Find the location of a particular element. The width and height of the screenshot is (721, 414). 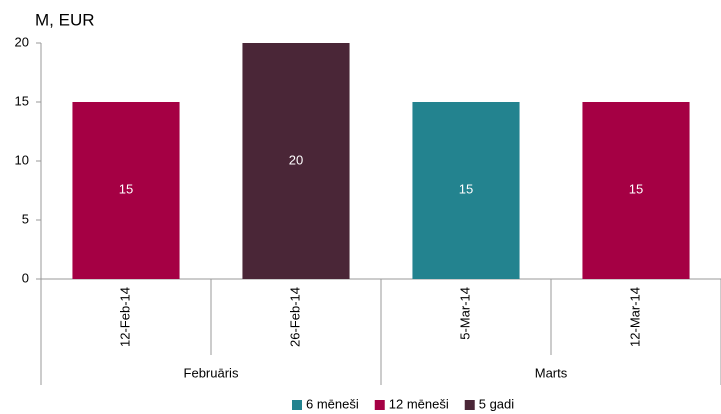

y-tick-label: 15 is located at coordinates (22, 100).